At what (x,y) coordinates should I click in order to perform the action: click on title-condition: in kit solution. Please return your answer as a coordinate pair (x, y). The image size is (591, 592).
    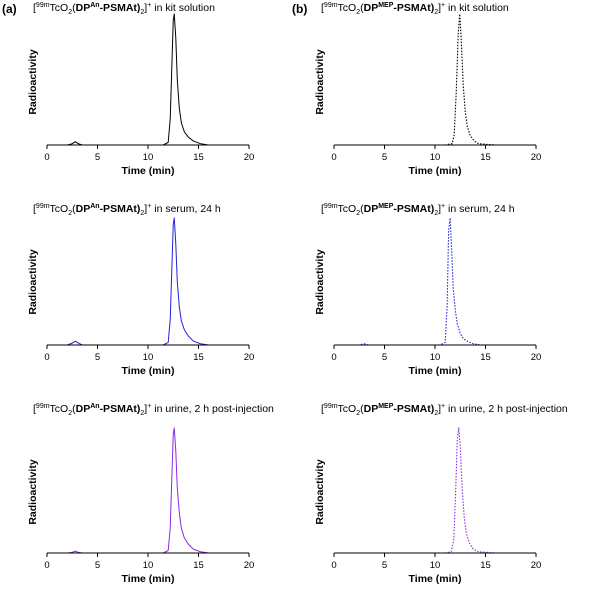
    Looking at the image, I should click on (477, 8).